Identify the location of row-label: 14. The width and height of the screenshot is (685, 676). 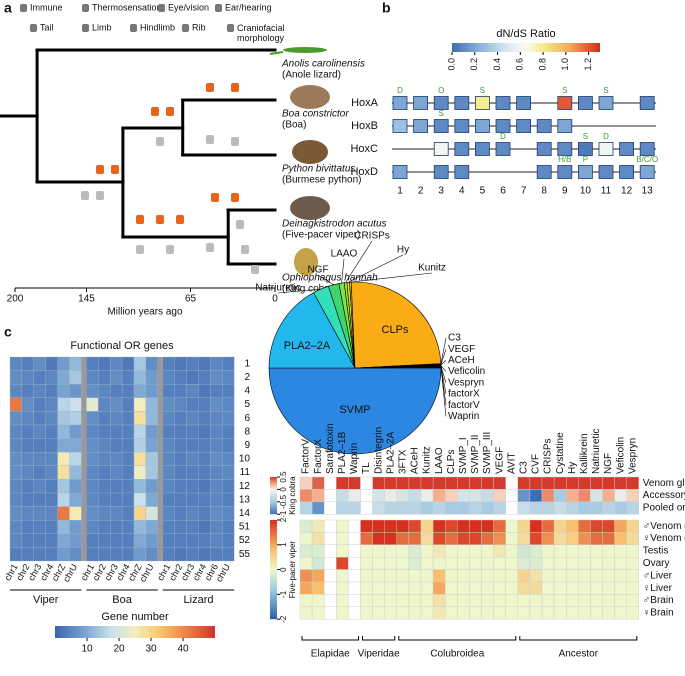
(245, 513).